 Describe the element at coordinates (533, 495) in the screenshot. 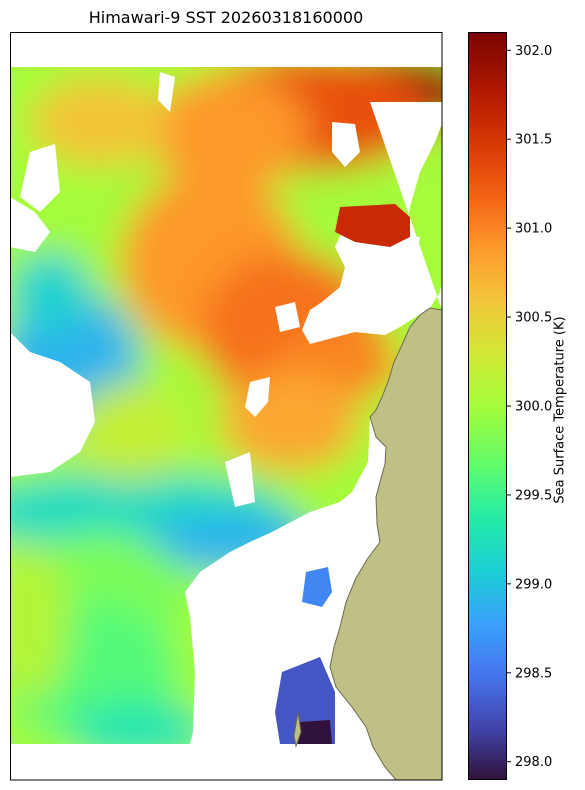

I see `colorbar-tick-label: 299.5` at that location.